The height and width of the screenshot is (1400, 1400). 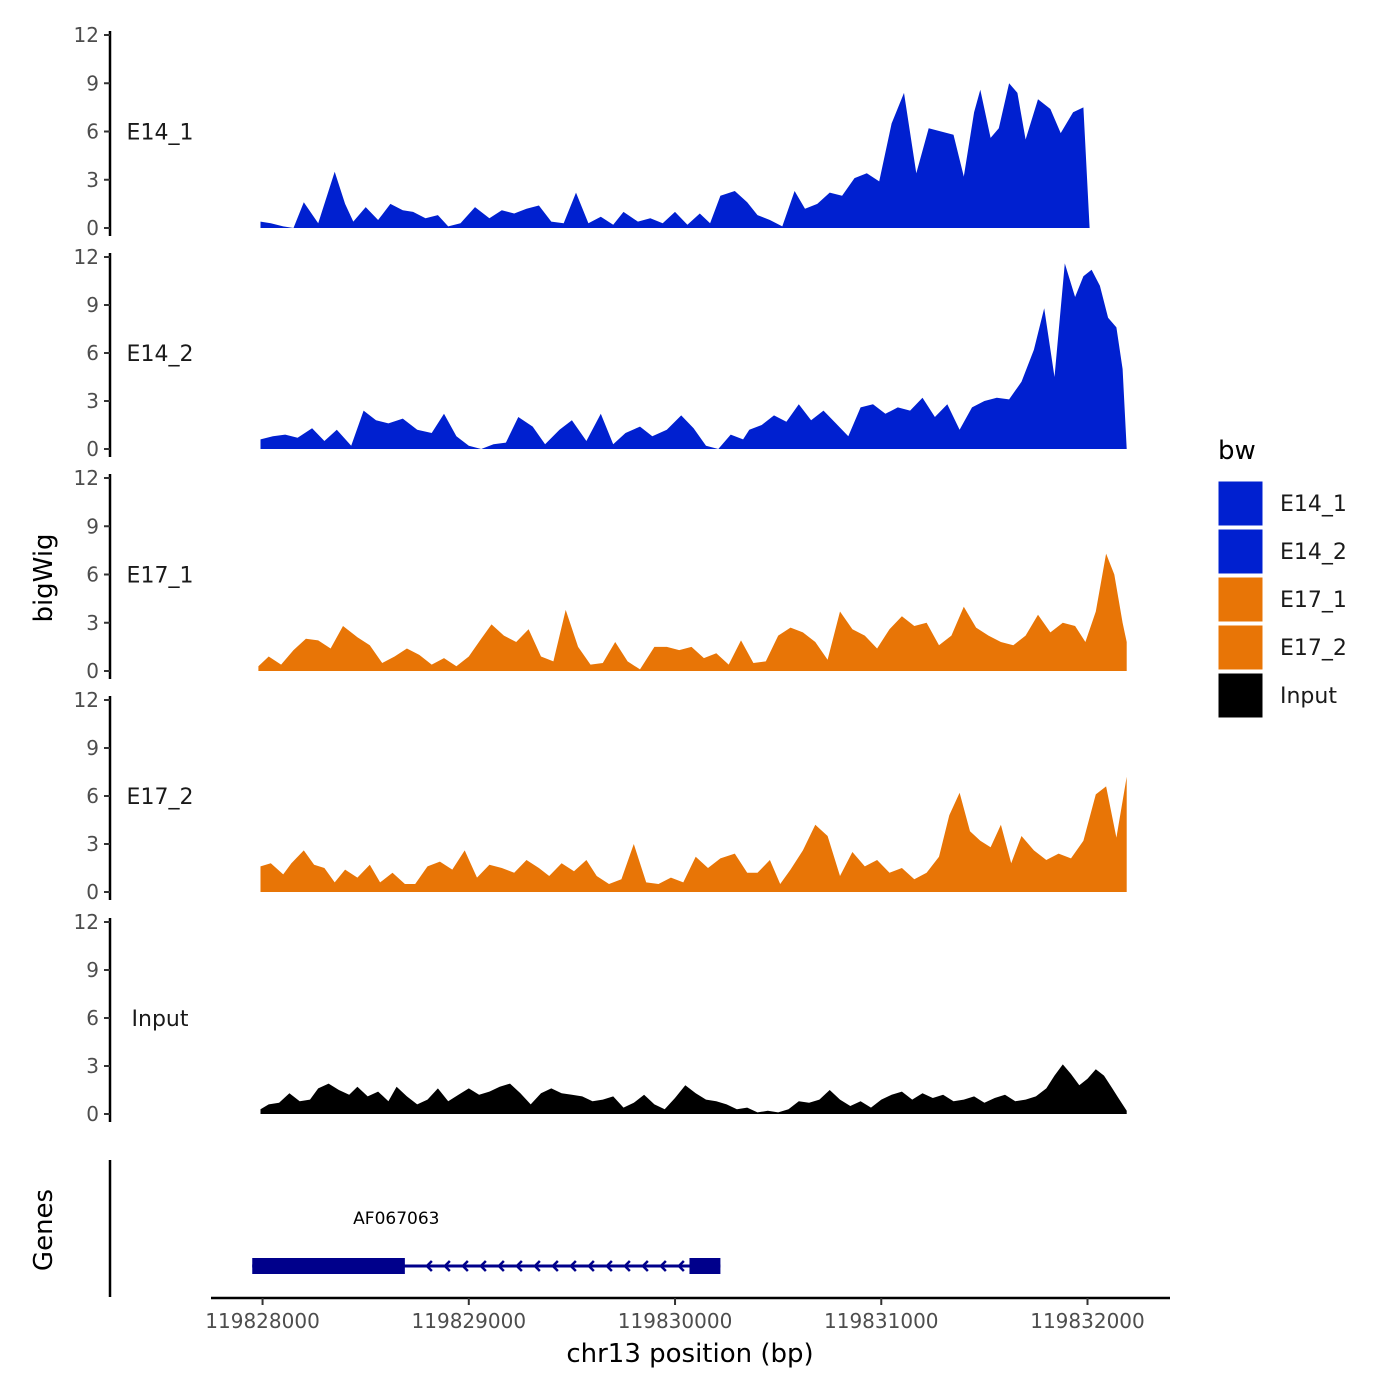 What do you see at coordinates (675, 1321) in the screenshot?
I see `x-tick-label: 119830000` at bounding box center [675, 1321].